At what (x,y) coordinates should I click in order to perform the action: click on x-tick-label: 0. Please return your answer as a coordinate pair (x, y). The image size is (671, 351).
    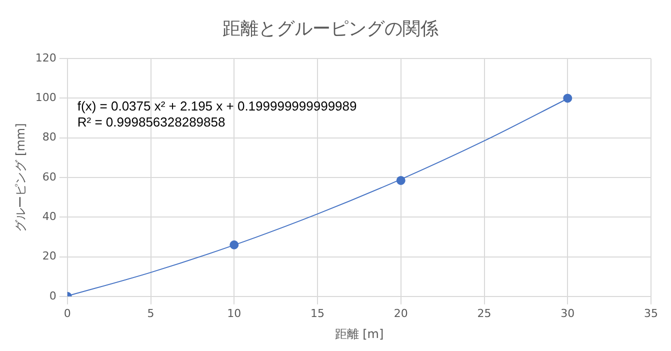
    Looking at the image, I should click on (67, 313).